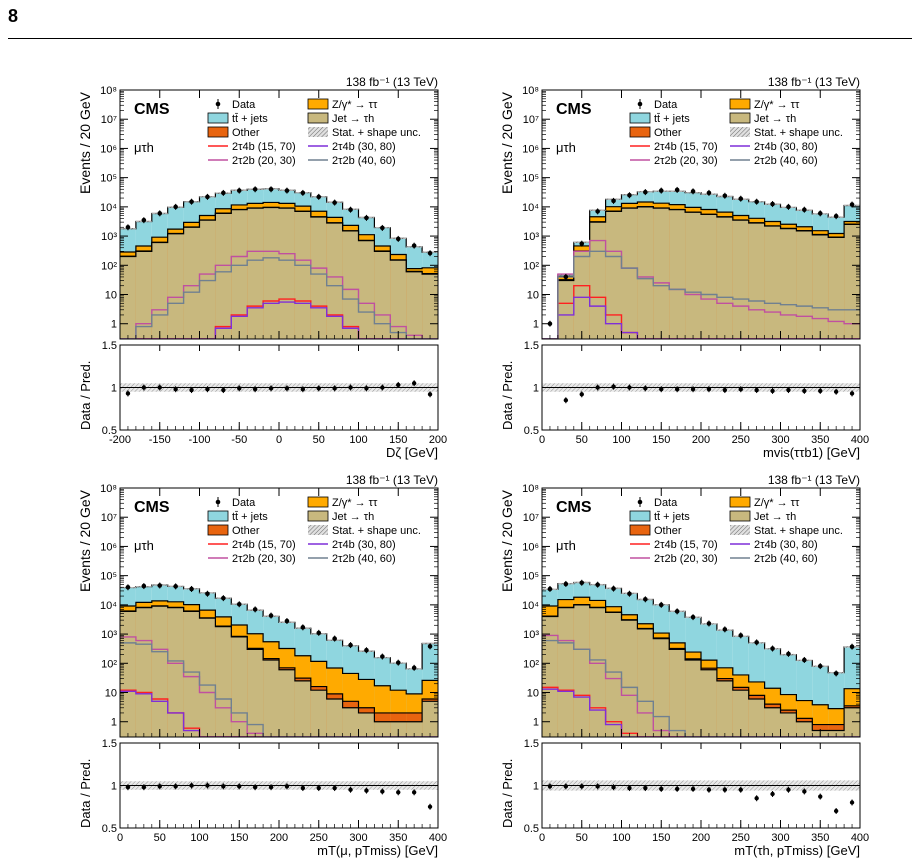 The height and width of the screenshot is (861, 920). Describe the element at coordinates (144, 545) in the screenshot. I see `channel-label: μτh` at that location.